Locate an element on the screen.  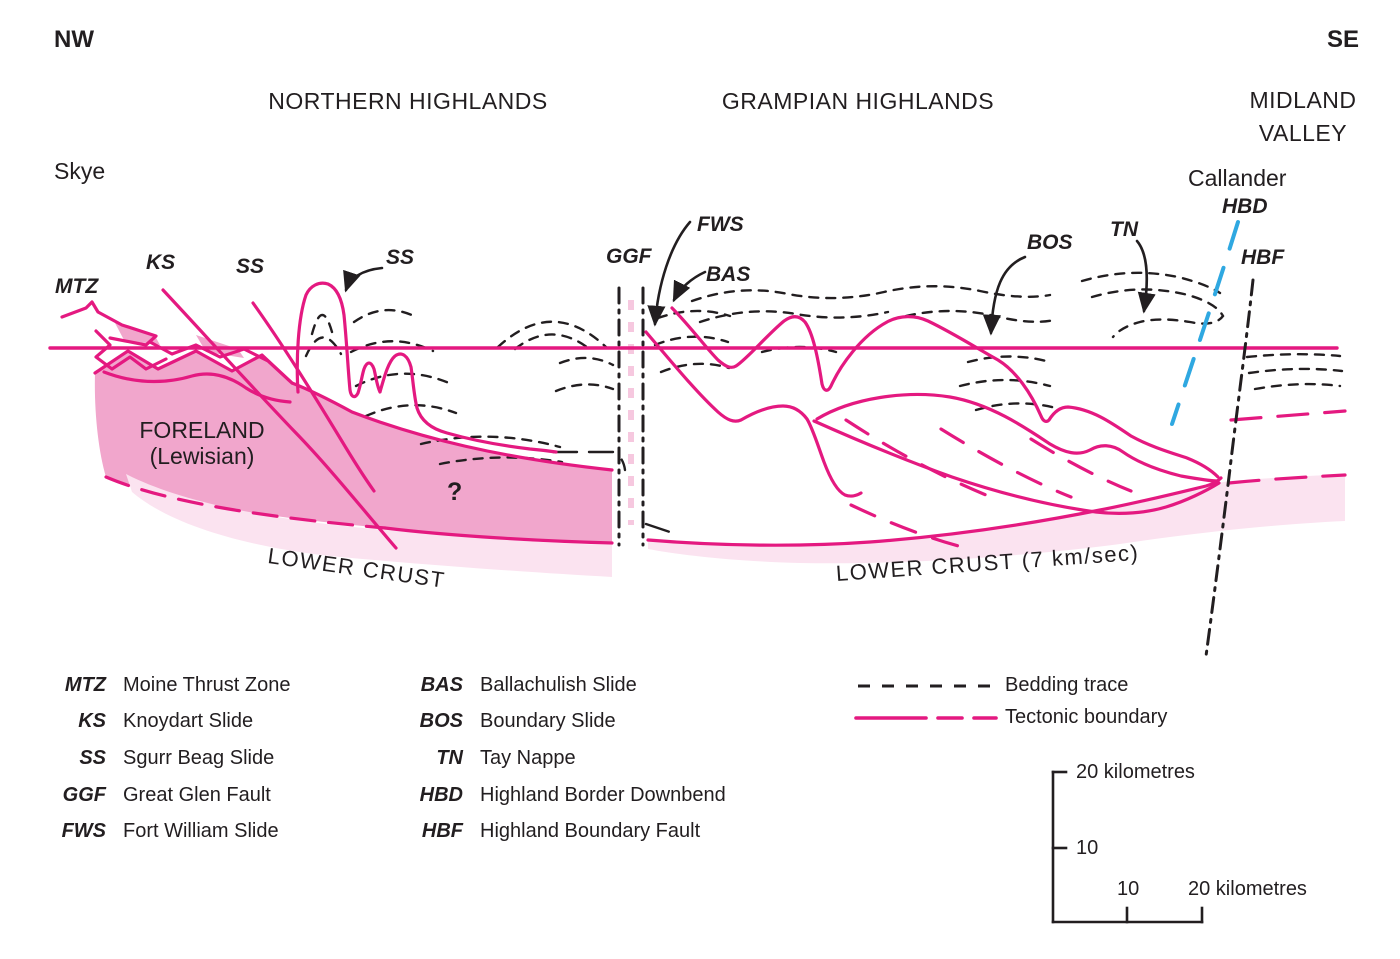
scale-vertical-20: 20 kilometres is located at coordinates (1135, 772).